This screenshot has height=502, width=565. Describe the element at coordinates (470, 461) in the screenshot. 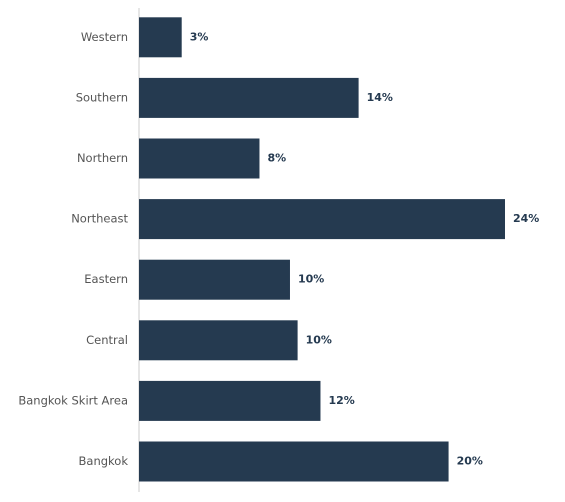

I see `value-label: 20%` at that location.